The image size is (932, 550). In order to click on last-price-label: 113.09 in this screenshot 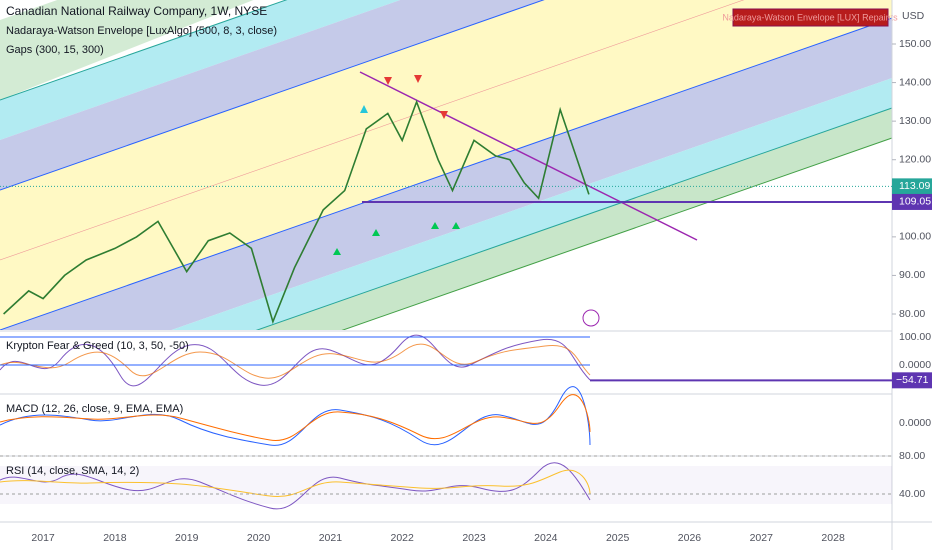, I will do `click(914, 186)`.